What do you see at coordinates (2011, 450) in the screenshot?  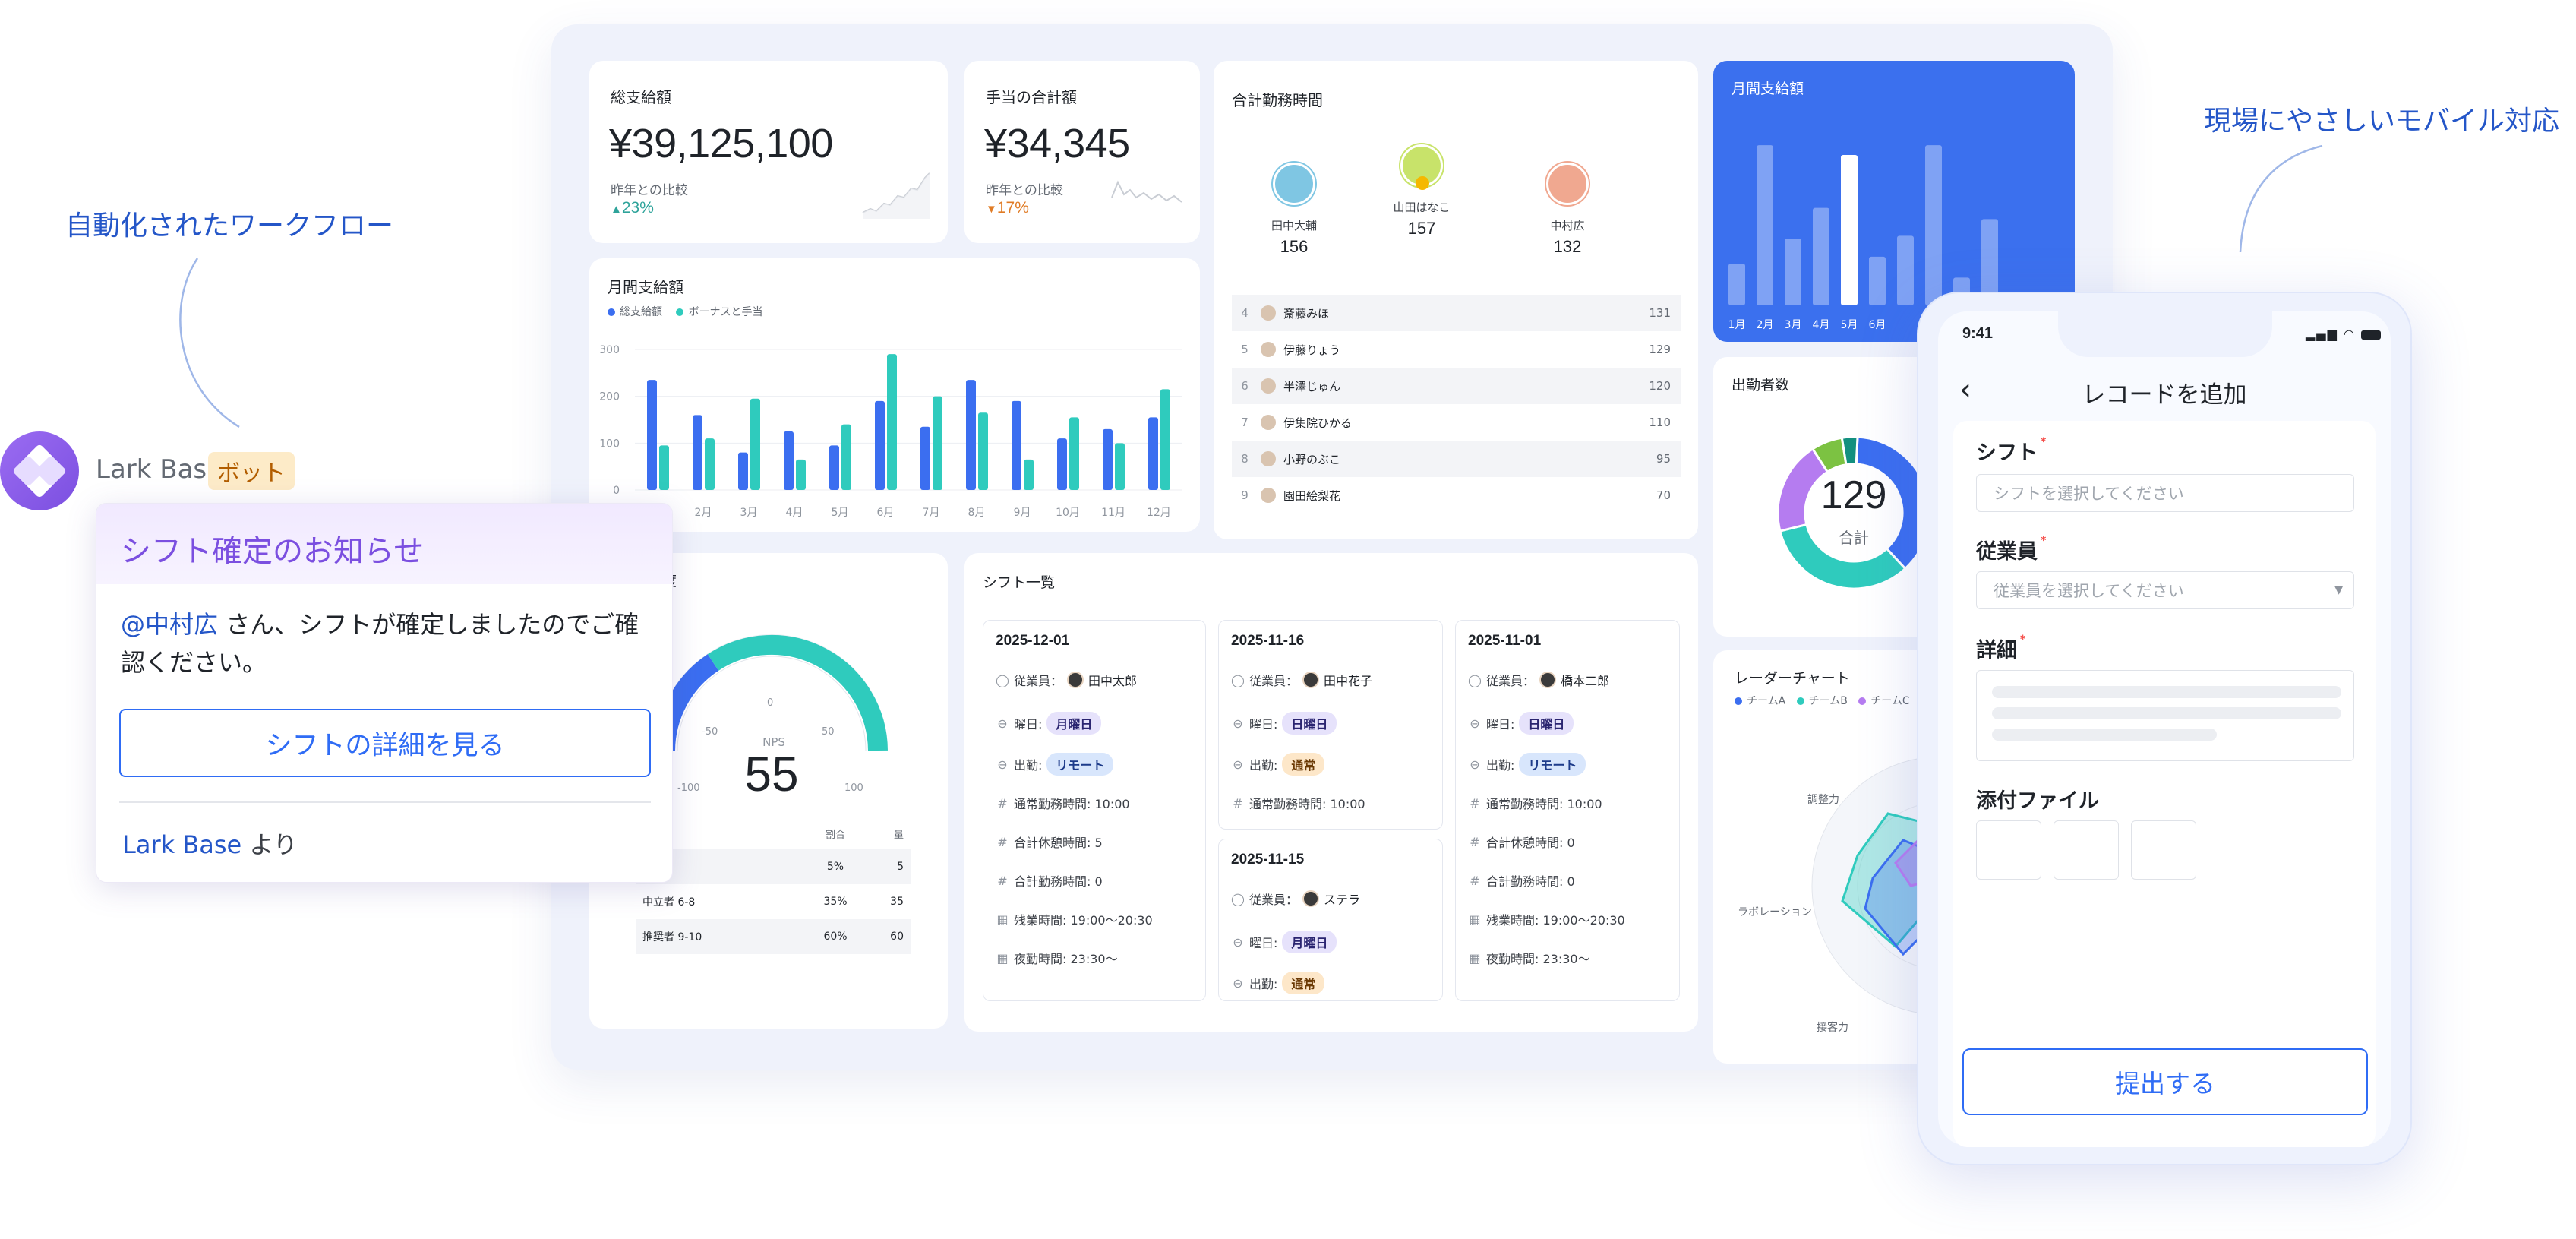 I see `shift-field-label: シフト *` at bounding box center [2011, 450].